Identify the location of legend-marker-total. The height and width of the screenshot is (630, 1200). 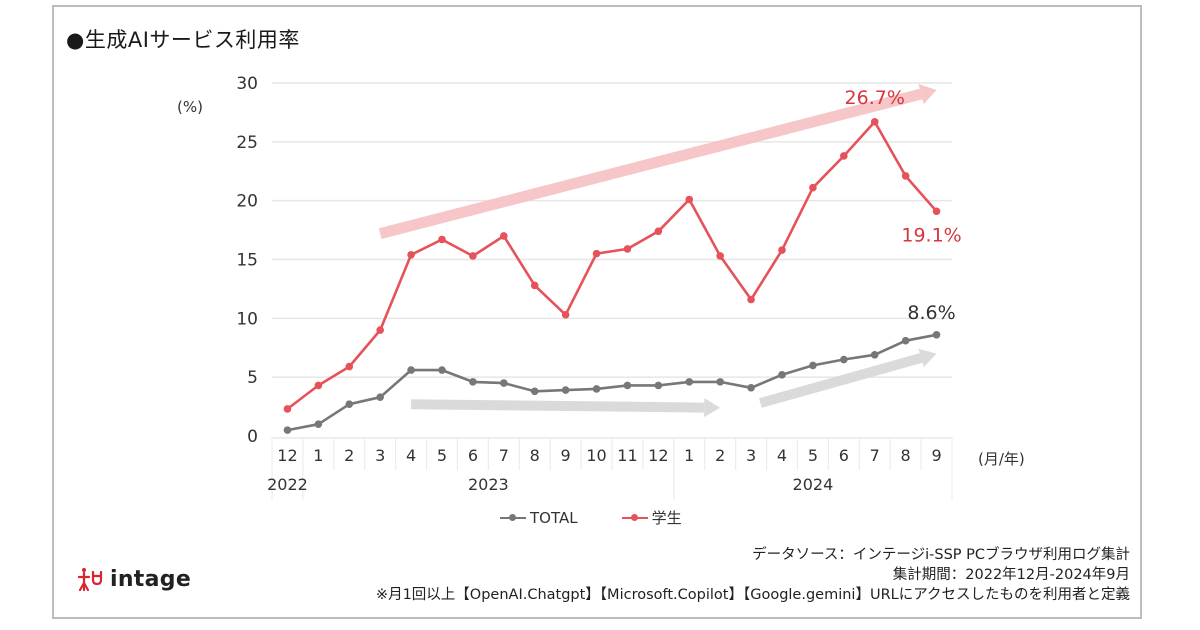
(513, 517).